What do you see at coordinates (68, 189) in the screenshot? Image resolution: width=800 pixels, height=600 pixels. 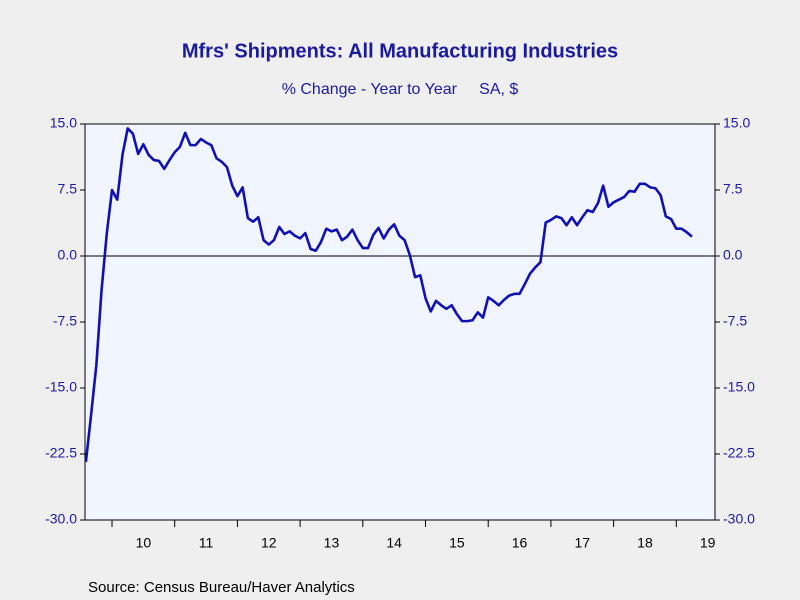 I see `y-tick-label-left: 7.5` at bounding box center [68, 189].